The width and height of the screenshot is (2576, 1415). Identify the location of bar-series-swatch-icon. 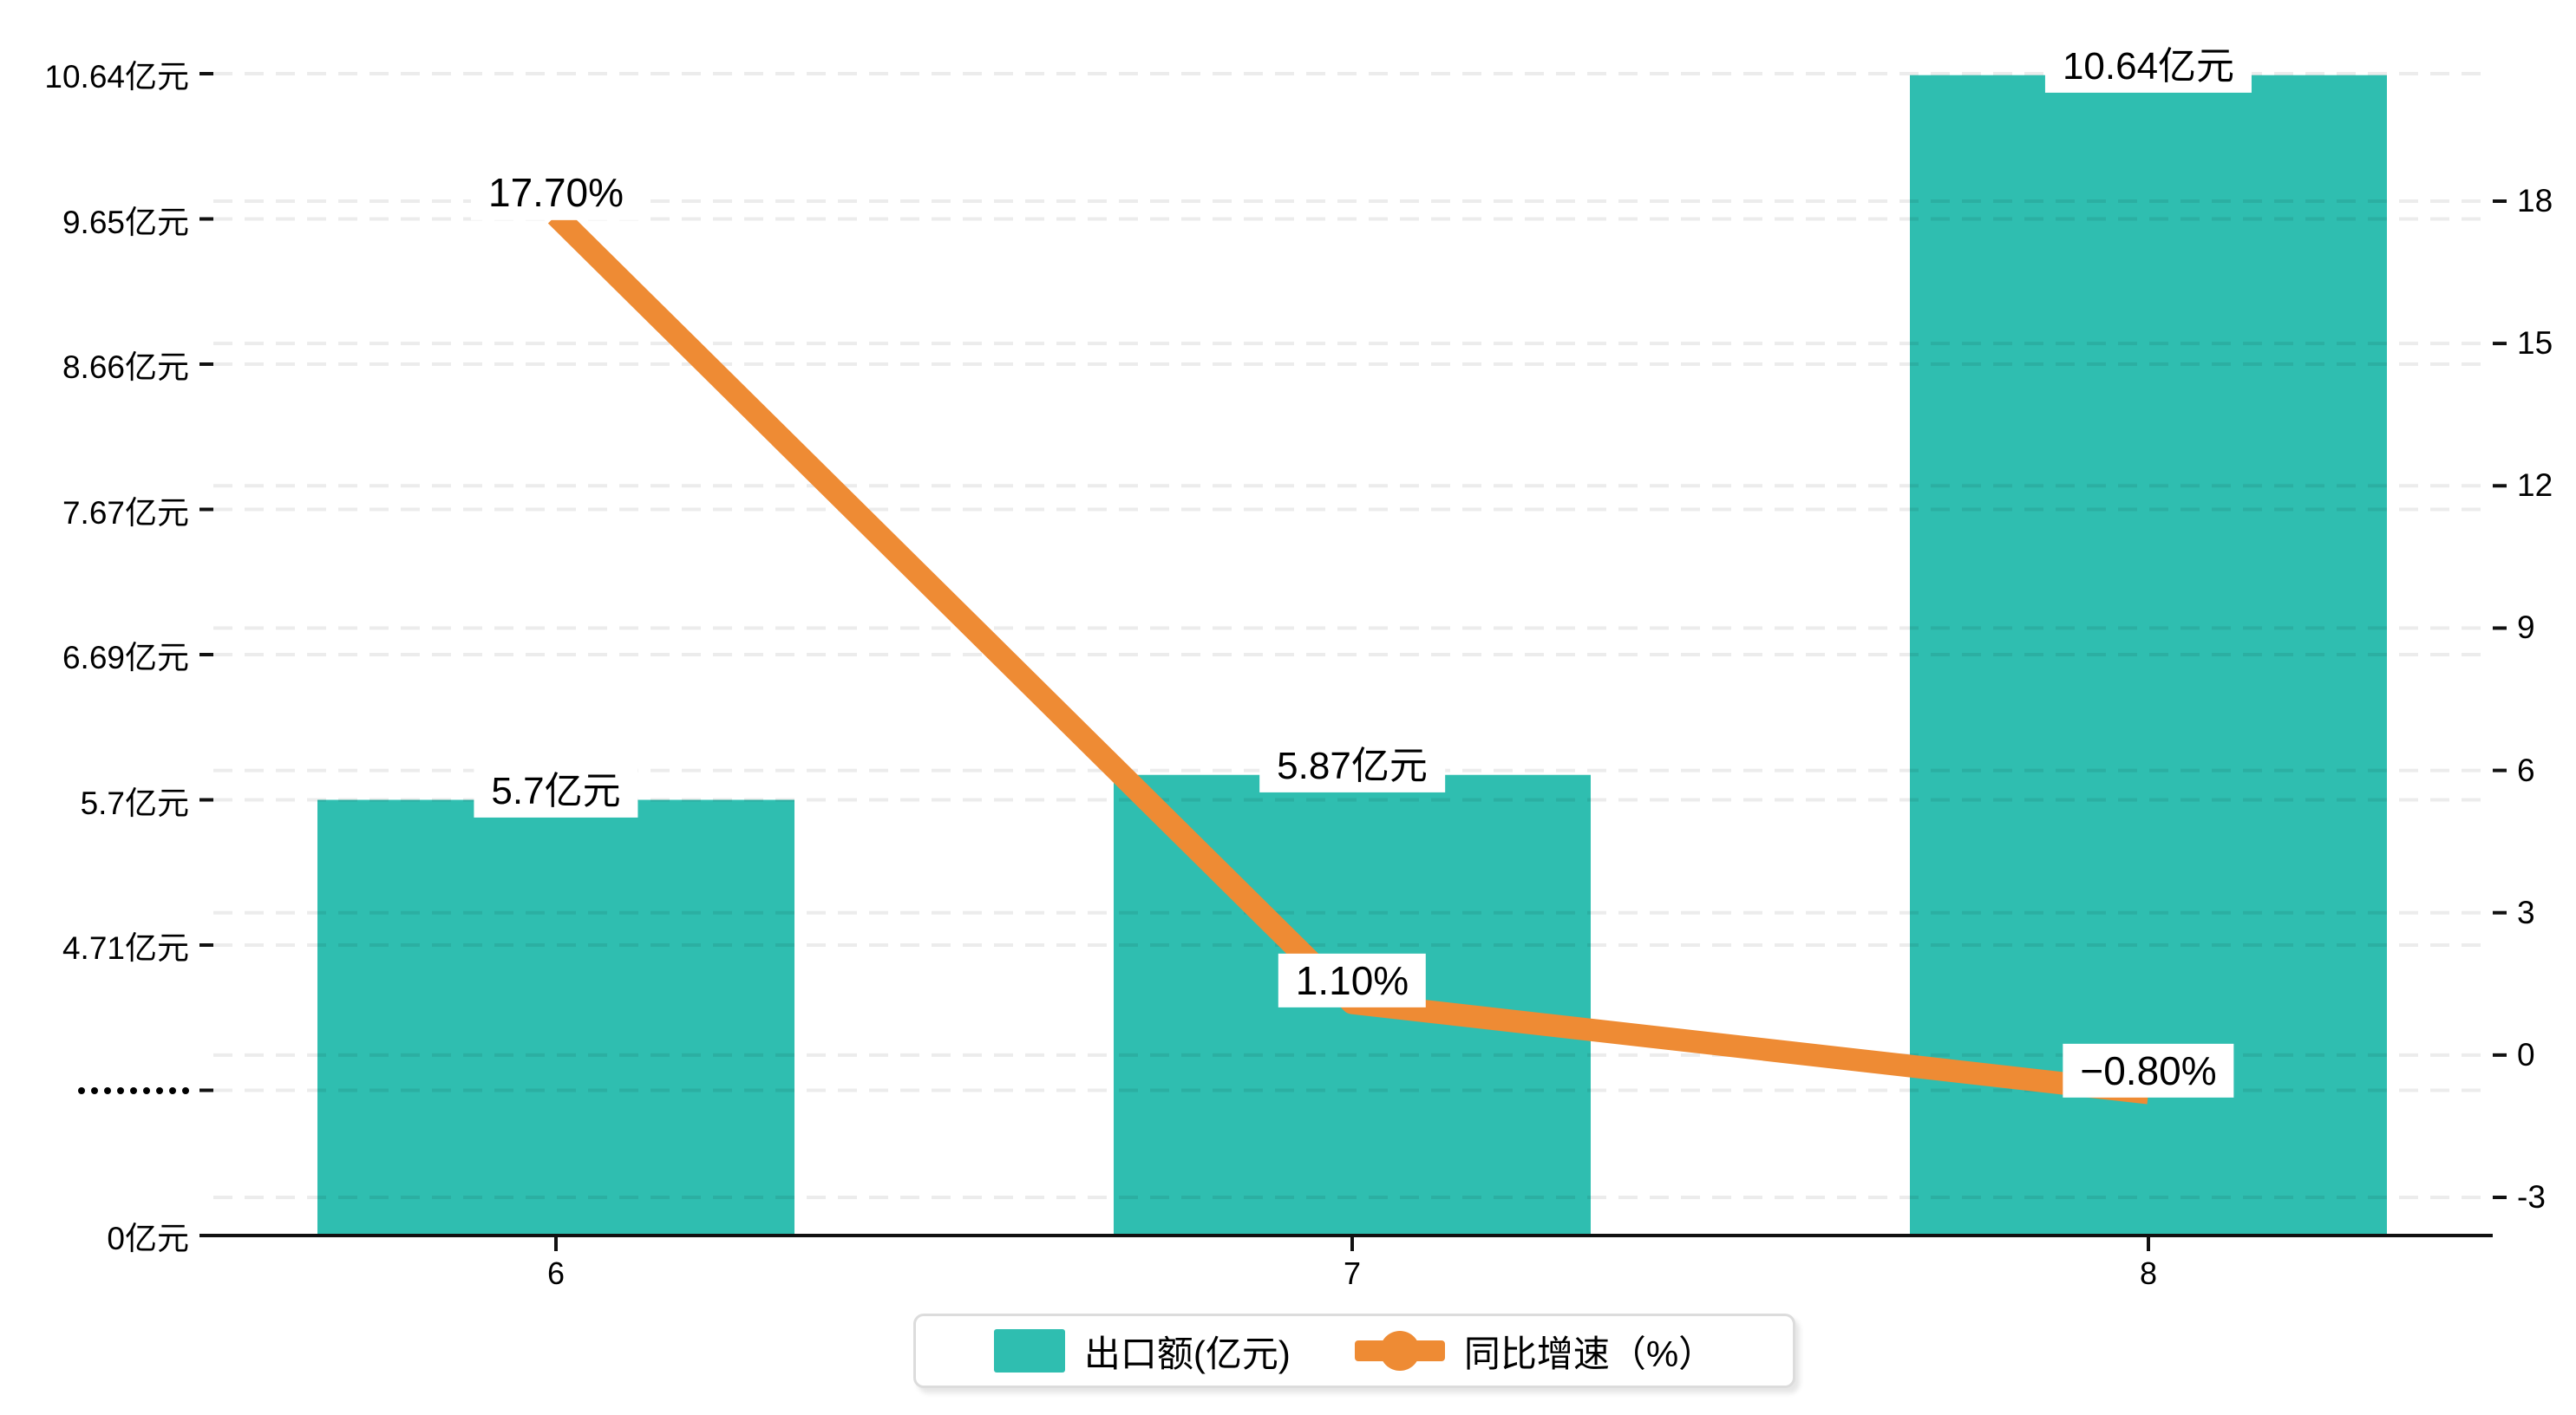
(1029, 1351).